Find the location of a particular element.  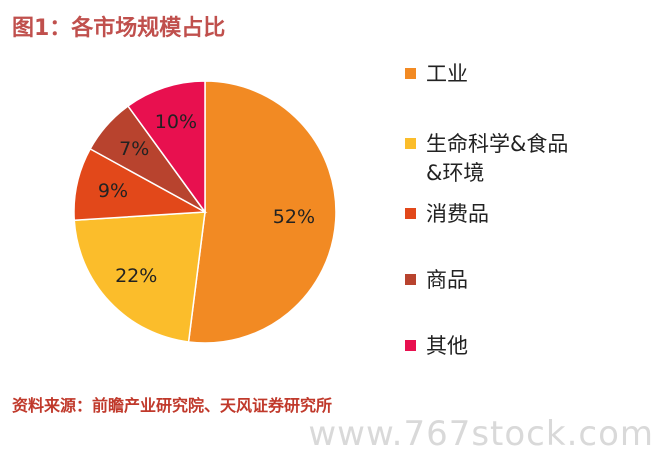

data-label: 9% is located at coordinates (113, 191).